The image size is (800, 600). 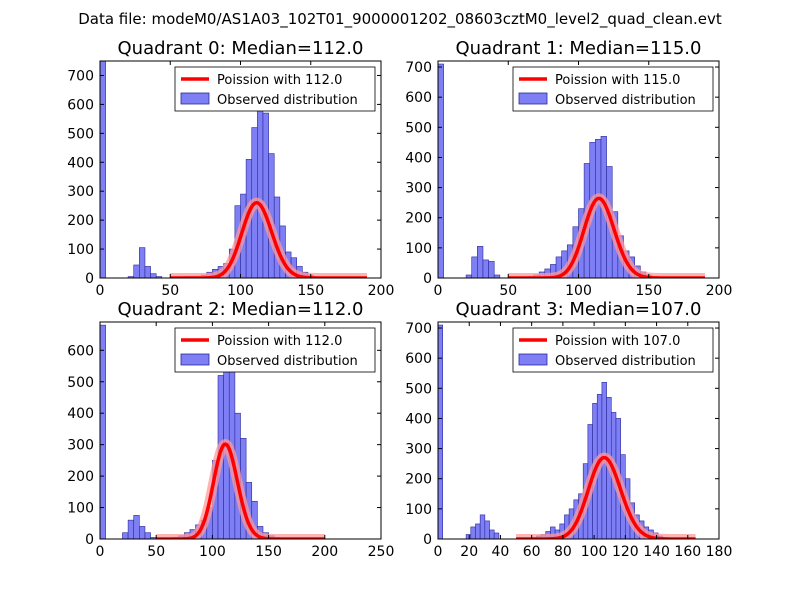 I want to click on x-tick-label: 40, so click(x=501, y=552).